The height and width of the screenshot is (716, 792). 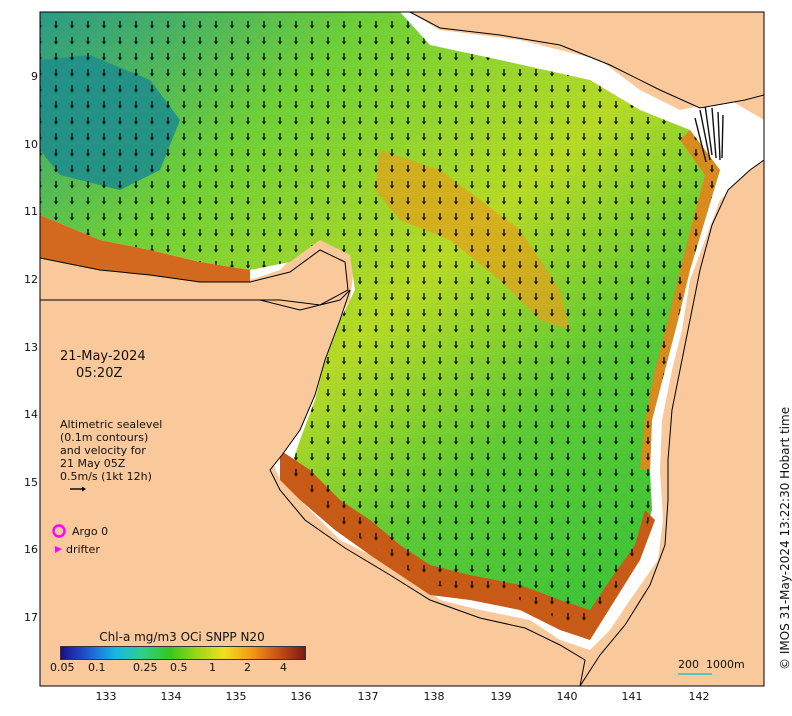 I want to click on time-label: 05:20Z, so click(x=99, y=373).